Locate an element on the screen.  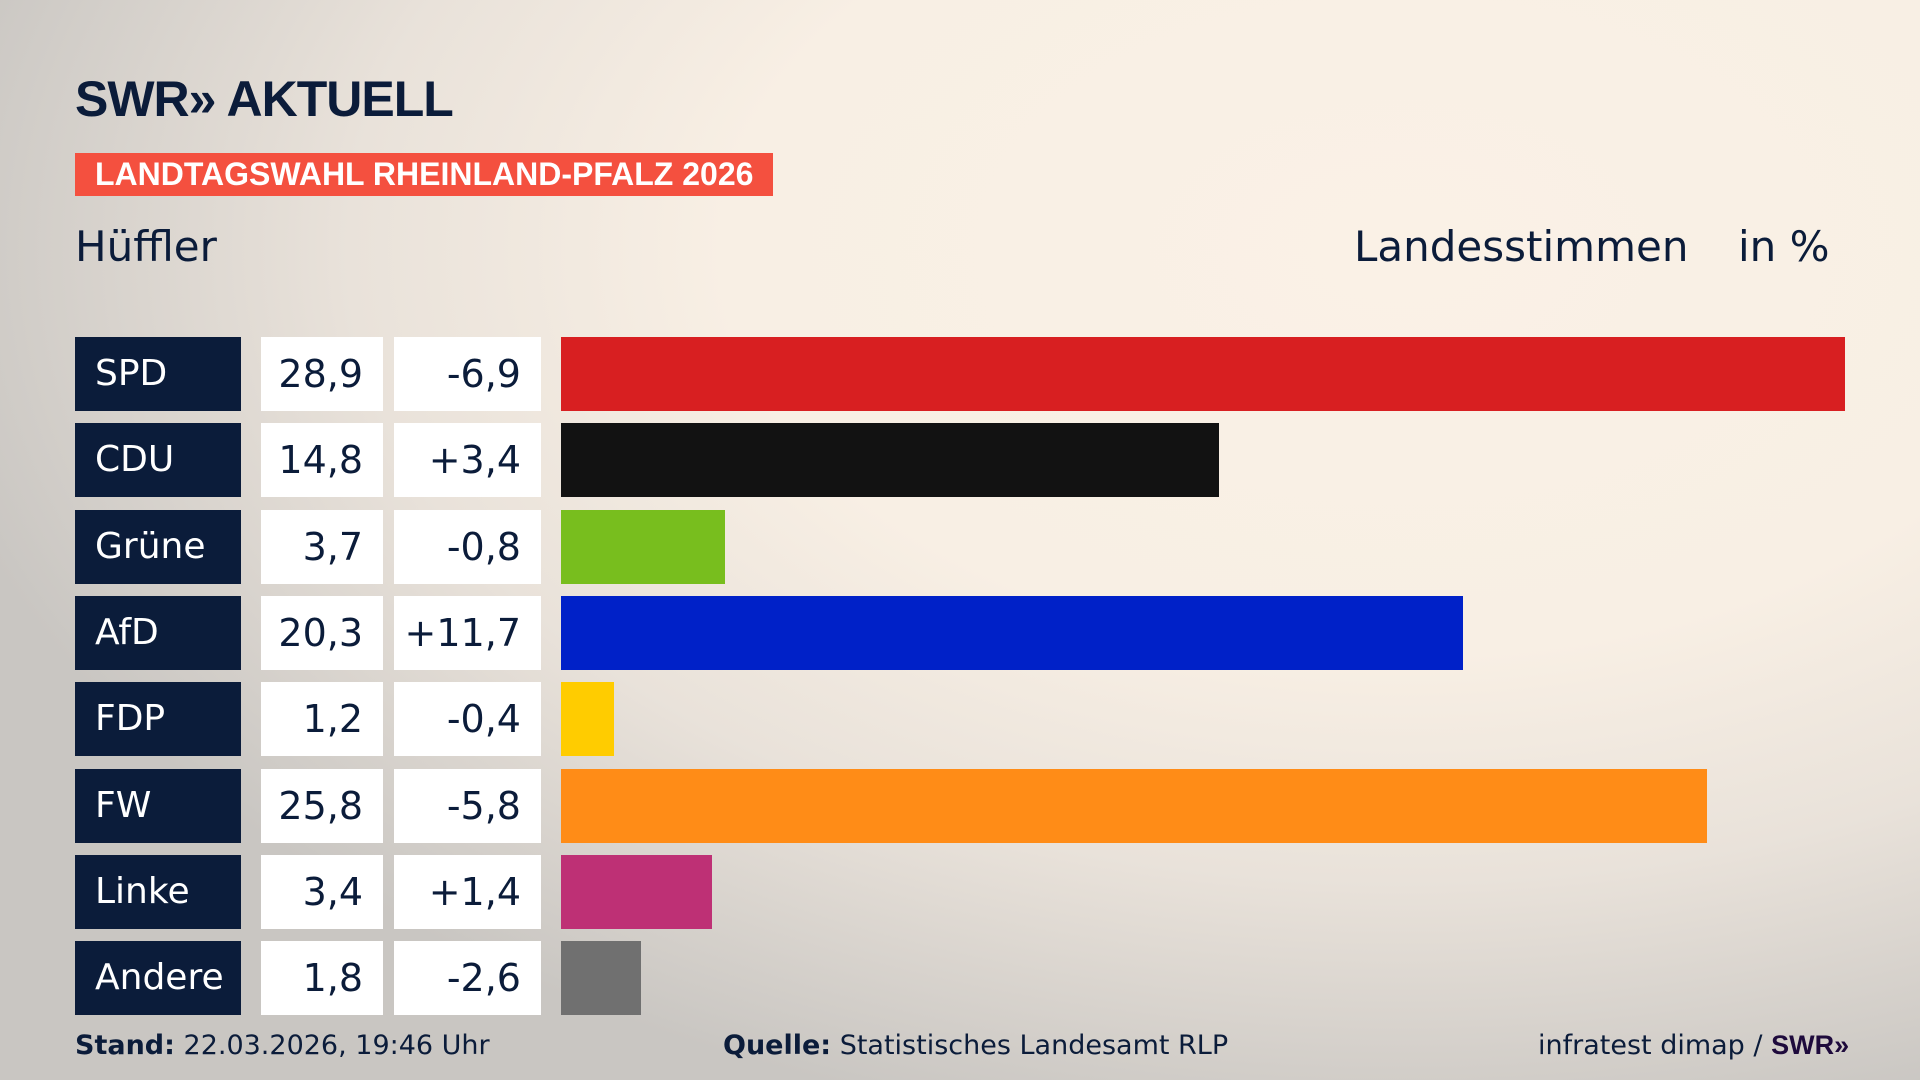
timestamp: Stand: 22.03.2026, 19:46 Uhr is located at coordinates (282, 1045).